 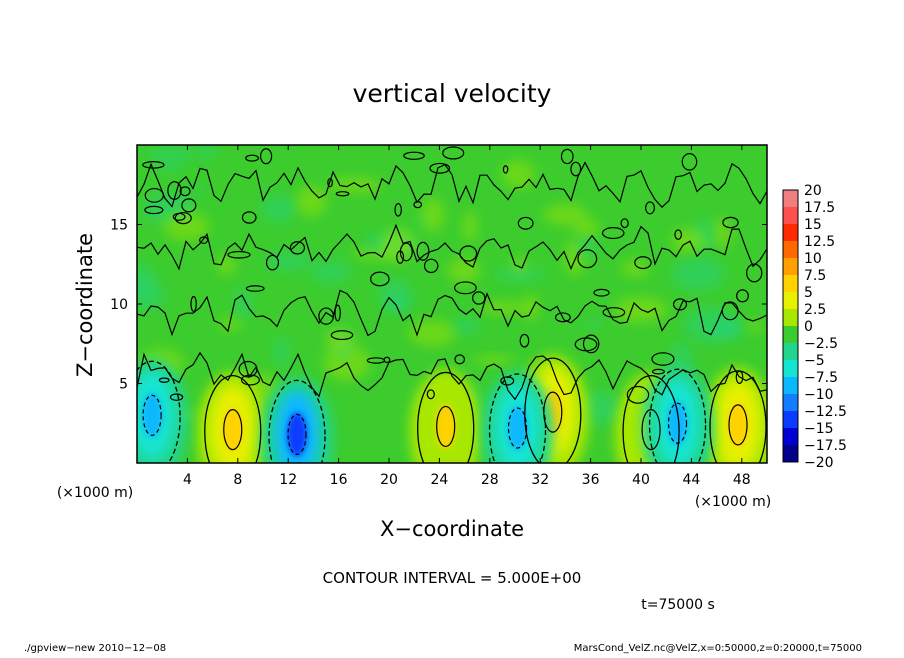 I want to click on colorbar-label: 2.5, so click(x=815, y=310).